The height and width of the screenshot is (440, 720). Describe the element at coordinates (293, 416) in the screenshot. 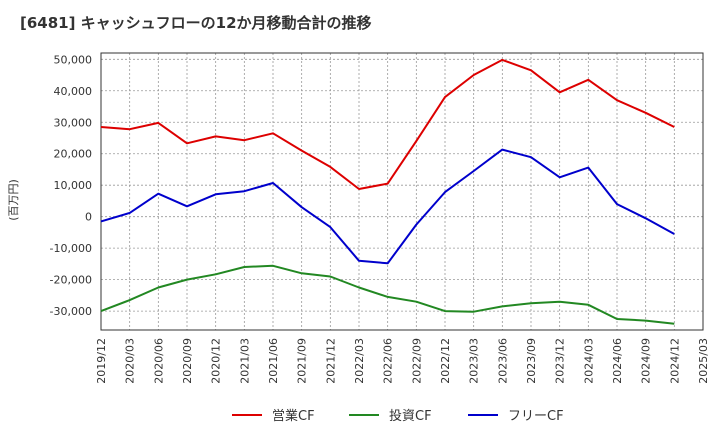

I see `legend-label: 営業CF` at that location.